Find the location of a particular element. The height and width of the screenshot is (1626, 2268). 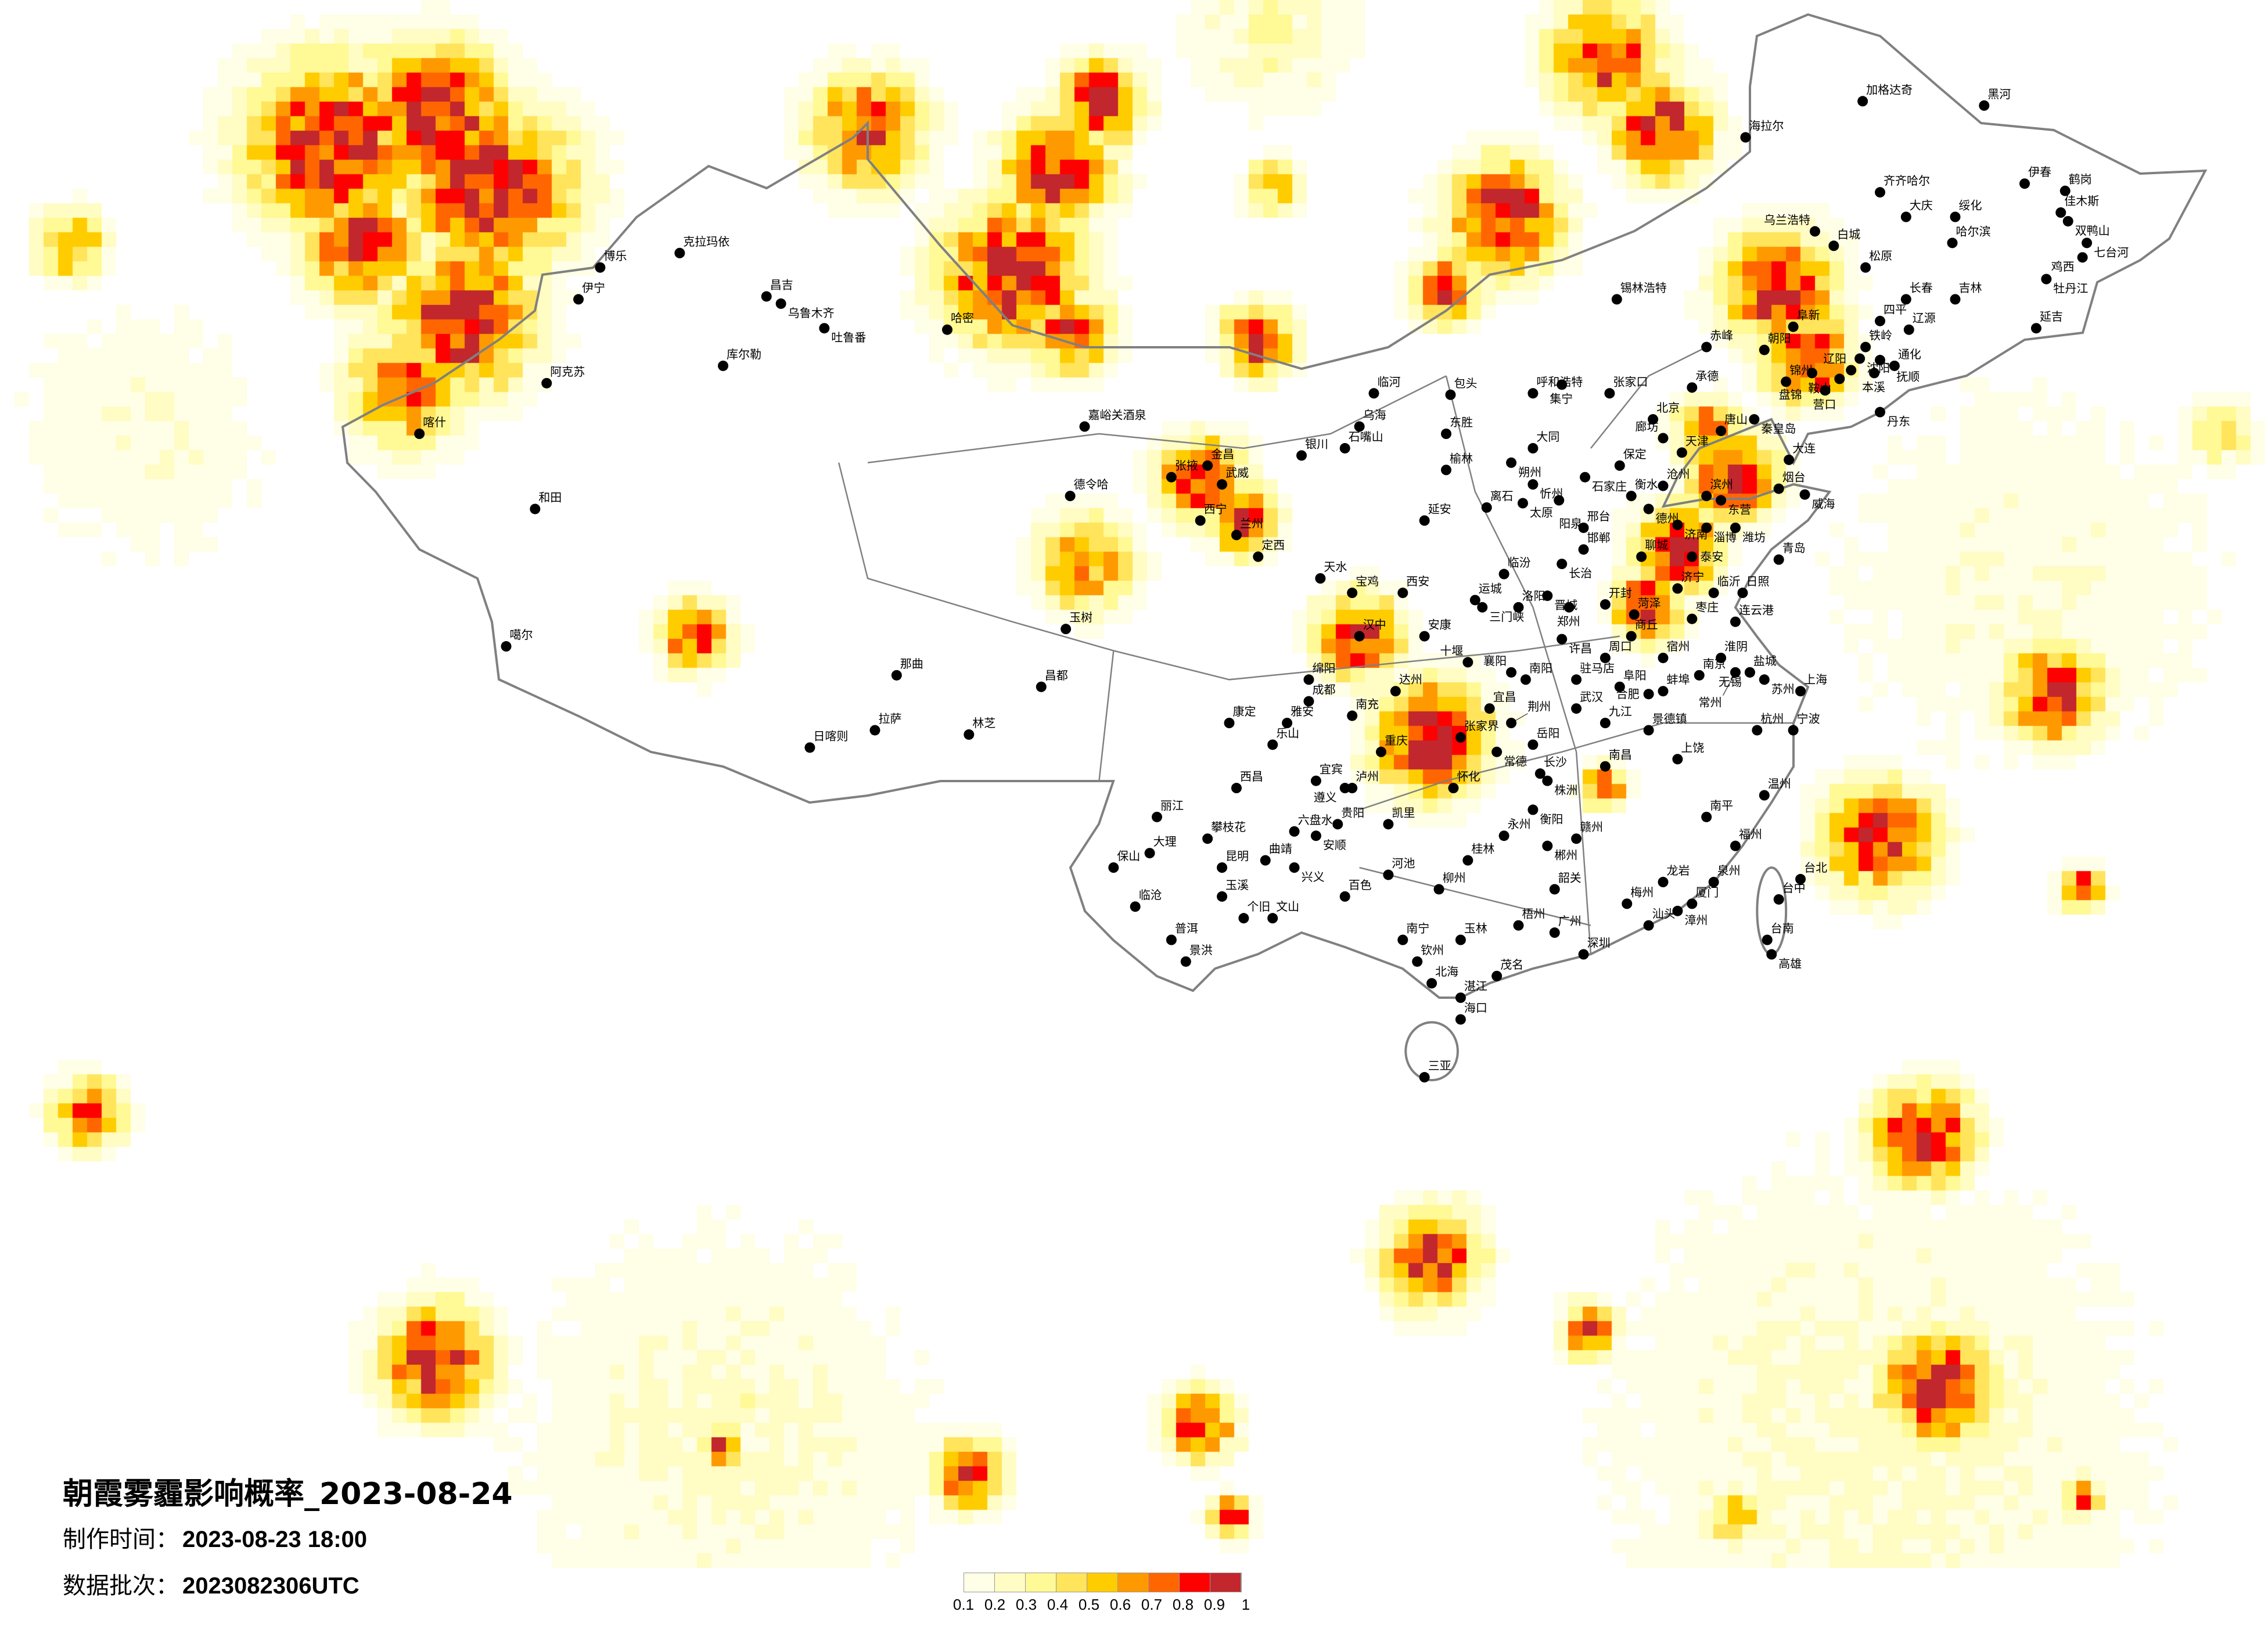

city-label: 南宁 is located at coordinates (1417, 929).